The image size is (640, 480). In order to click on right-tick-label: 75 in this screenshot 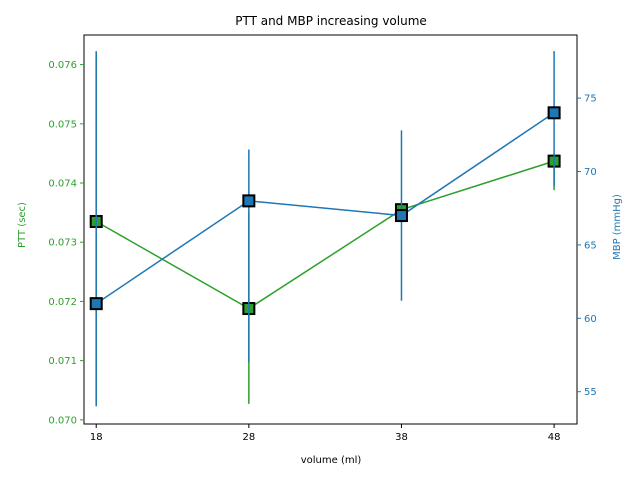, I will do `click(590, 99)`.